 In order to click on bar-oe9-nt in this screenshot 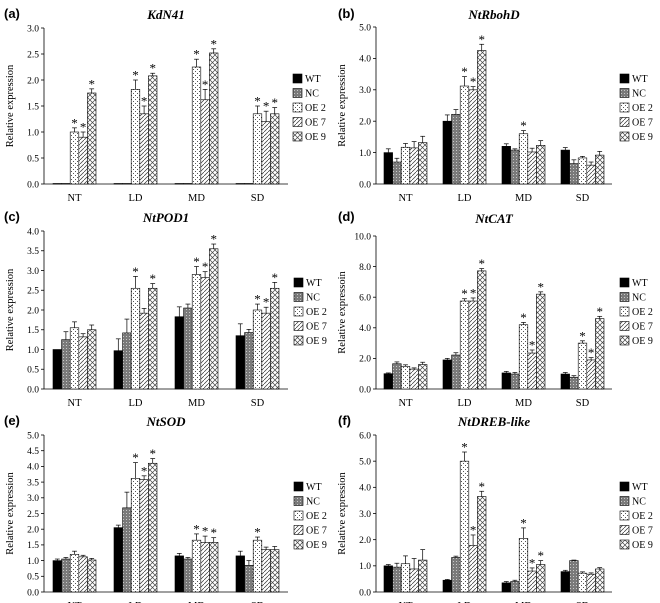, I will do `click(423, 377)`.